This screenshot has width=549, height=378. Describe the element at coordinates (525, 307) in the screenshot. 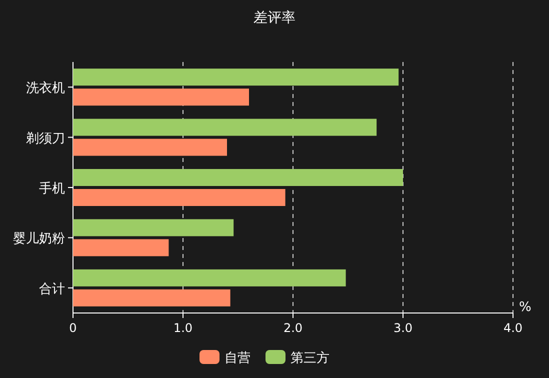

I see `x-axis-title: %` at that location.